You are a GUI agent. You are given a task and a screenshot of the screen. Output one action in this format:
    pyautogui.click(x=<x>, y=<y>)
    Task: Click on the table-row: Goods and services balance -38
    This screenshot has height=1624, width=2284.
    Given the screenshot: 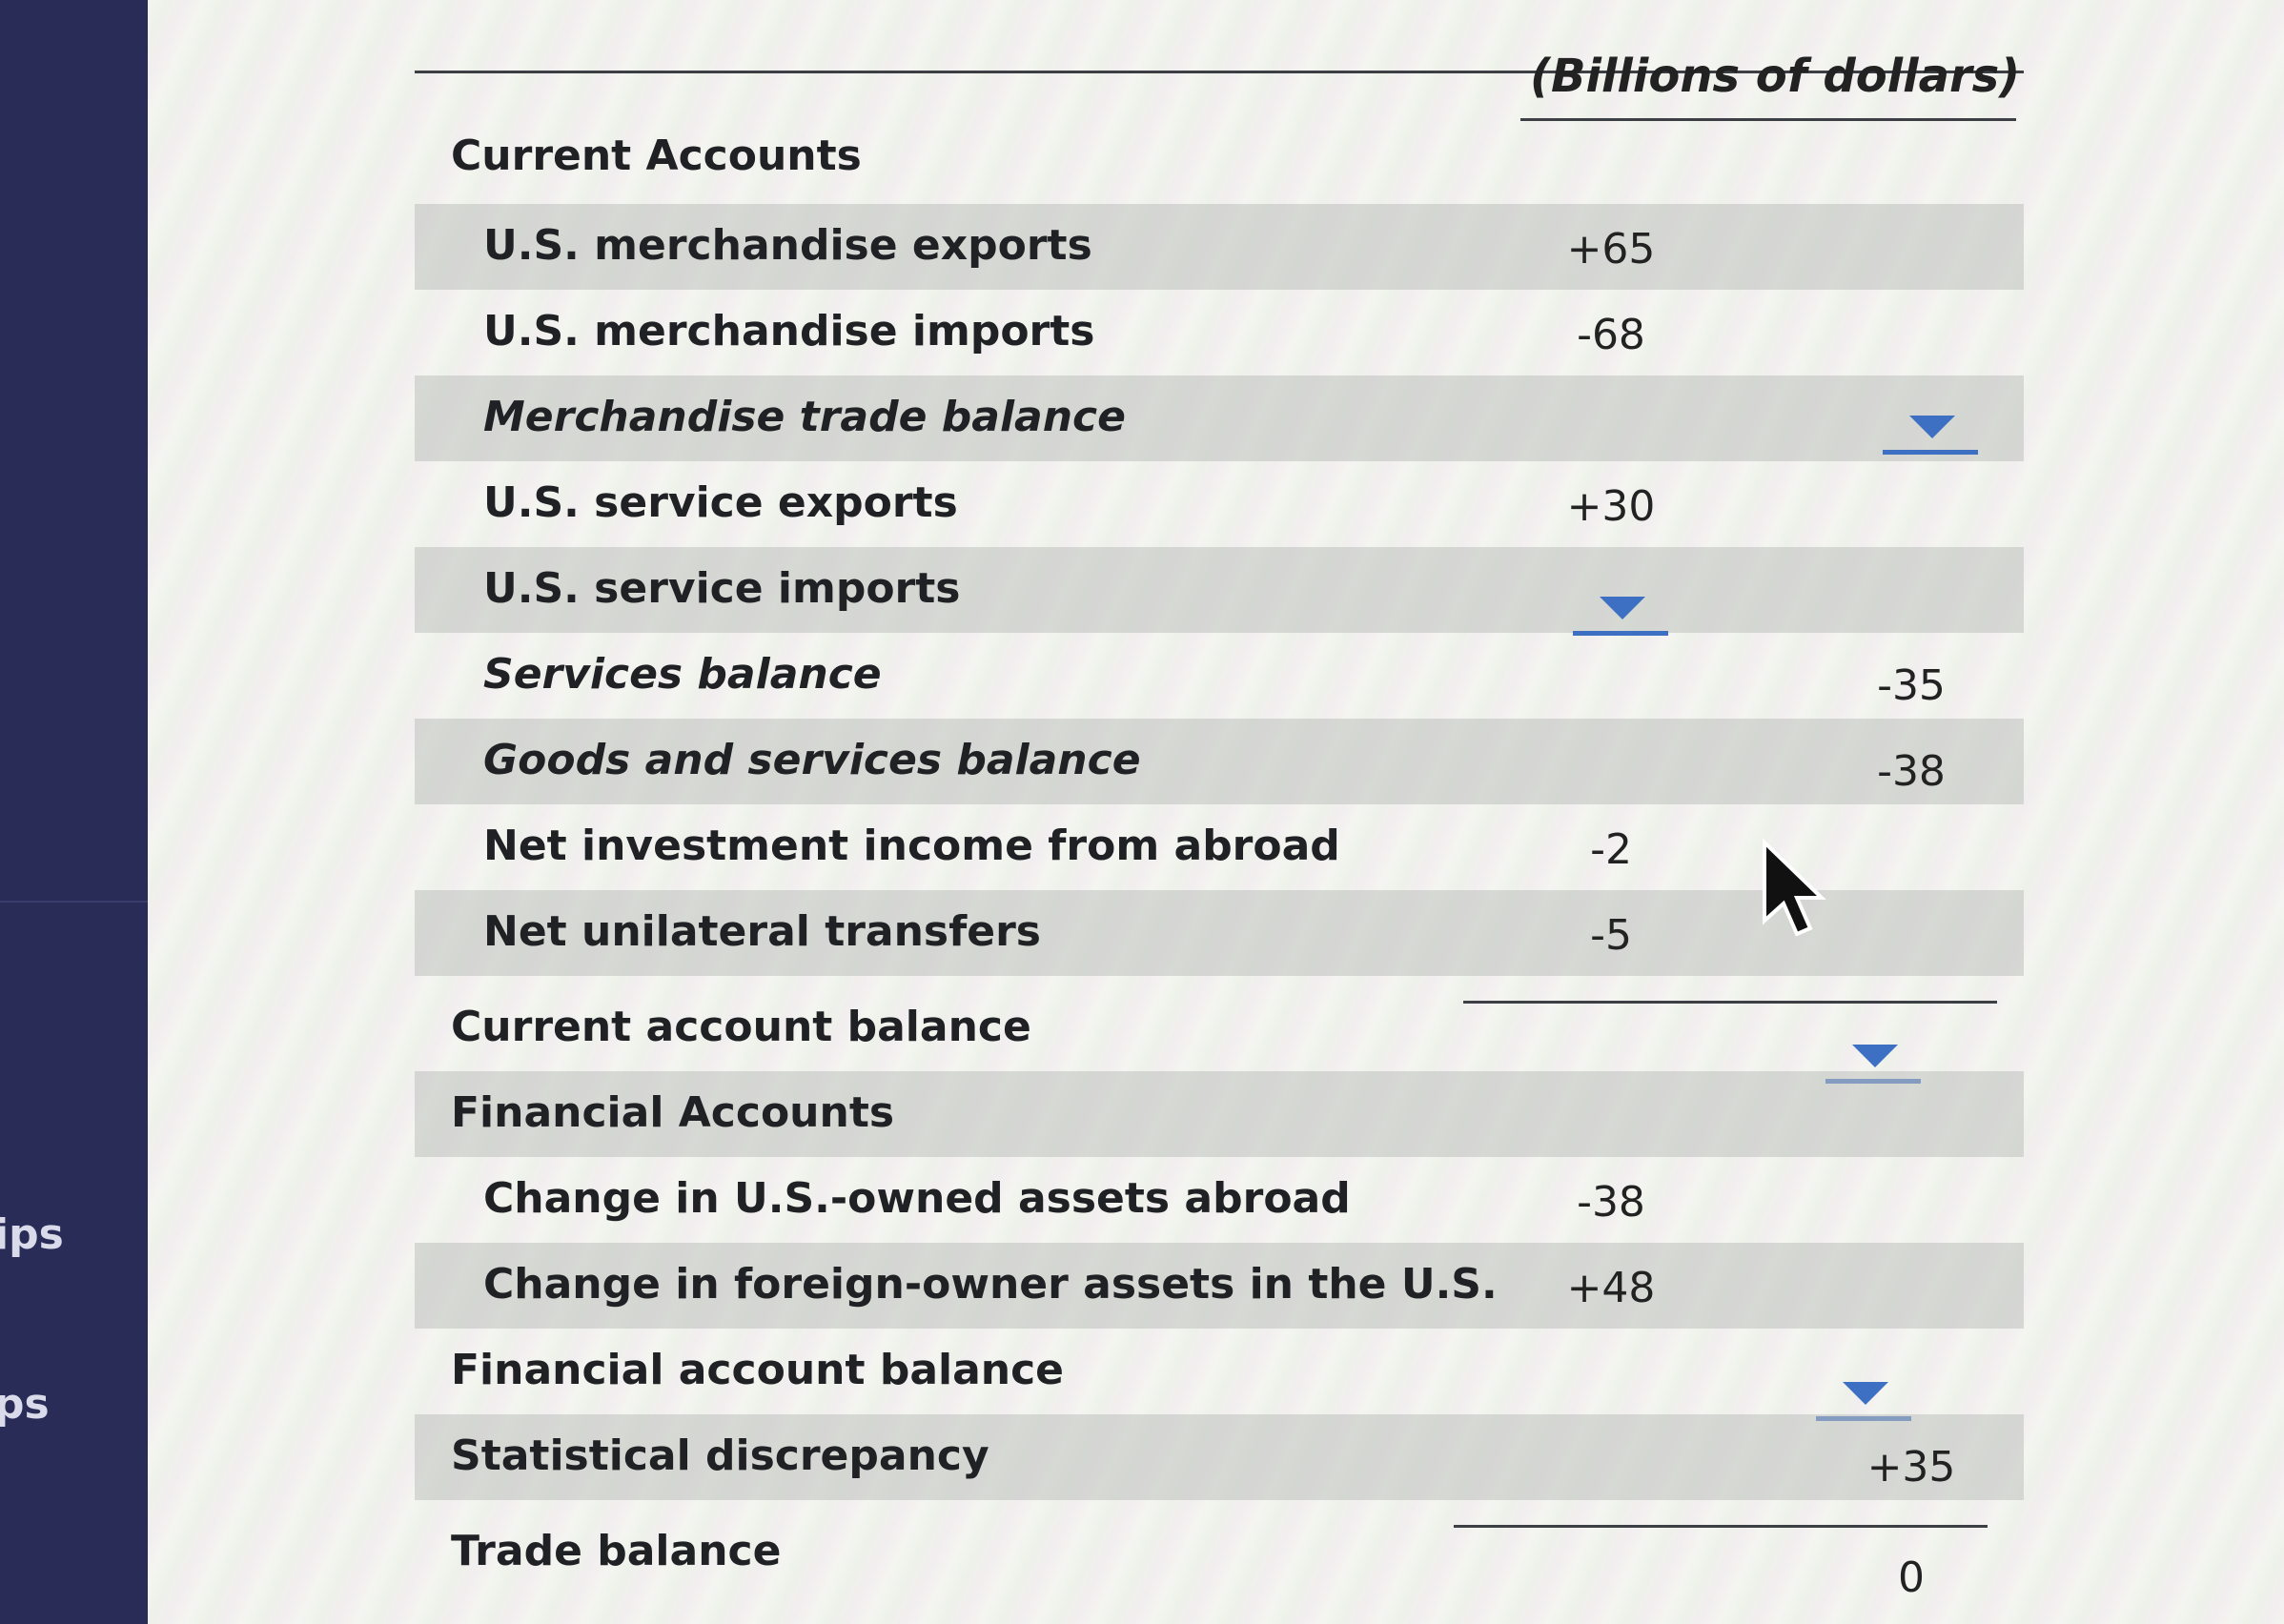 What is the action you would take?
    pyautogui.click(x=1219, y=761)
    